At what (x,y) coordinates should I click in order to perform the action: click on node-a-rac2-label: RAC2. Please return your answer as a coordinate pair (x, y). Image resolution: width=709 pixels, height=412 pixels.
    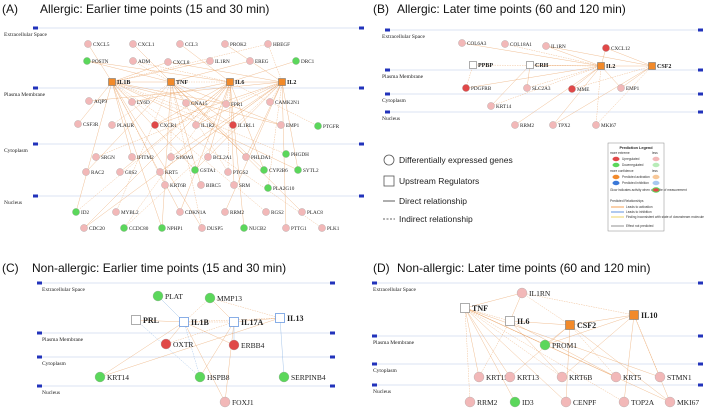
    Looking at the image, I should click on (98, 173).